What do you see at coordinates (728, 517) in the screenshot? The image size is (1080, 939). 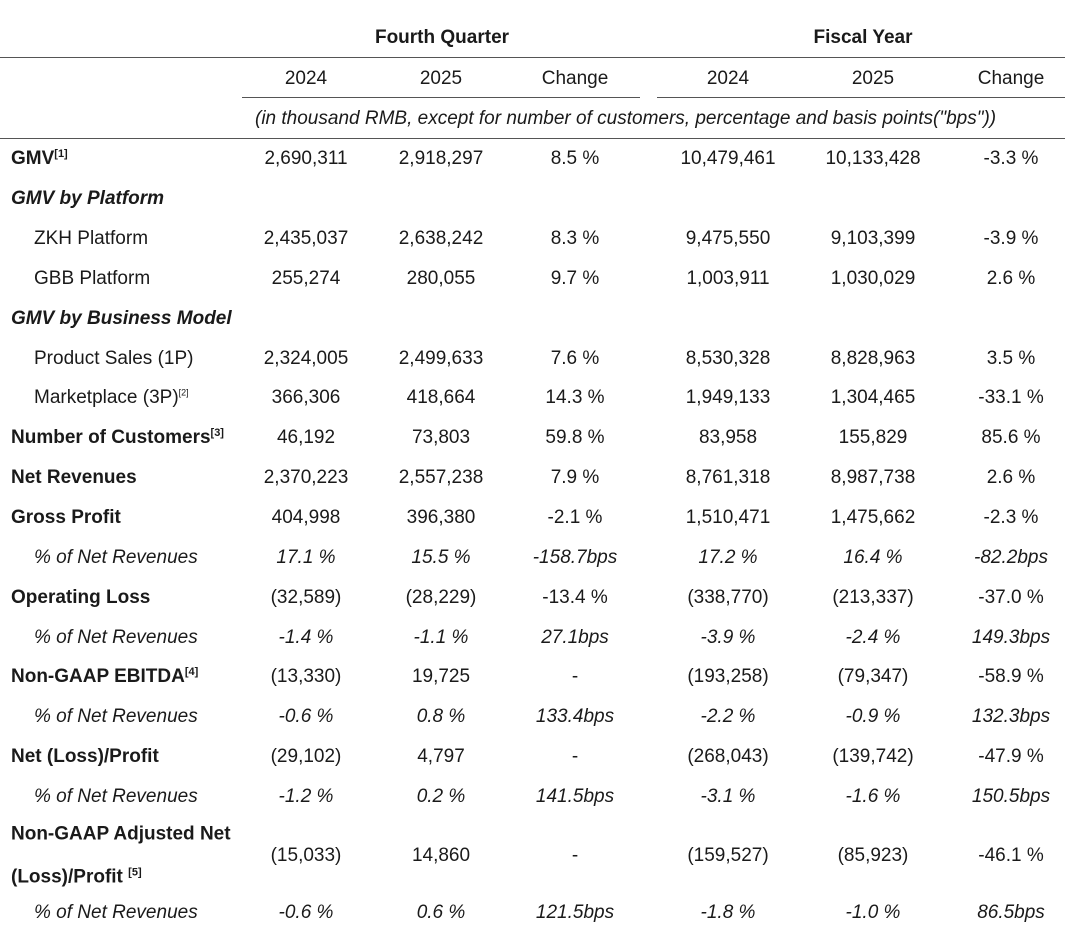 I see `table-cell: 1,510,471` at bounding box center [728, 517].